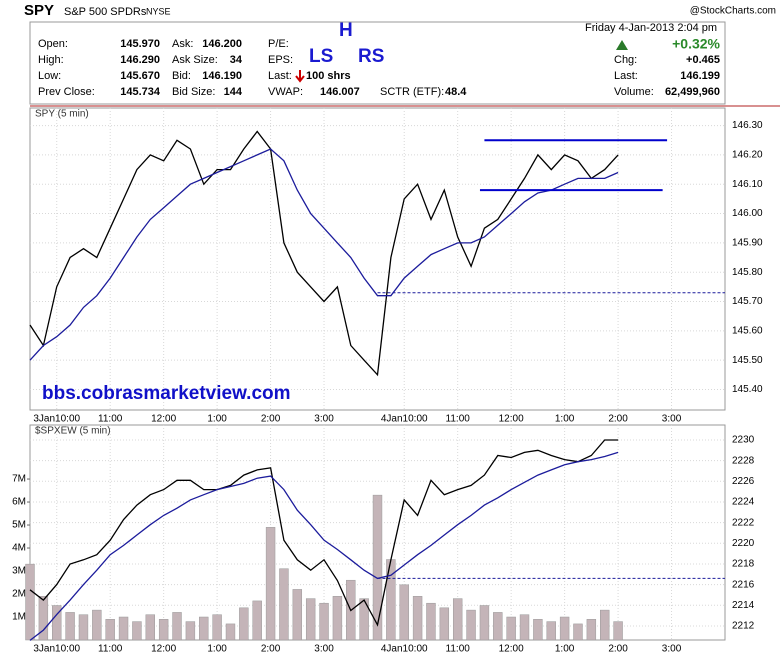 Image resolution: width=780 pixels, height=659 pixels. Describe the element at coordinates (743, 502) in the screenshot. I see `y2-tick-label: 2224` at that location.